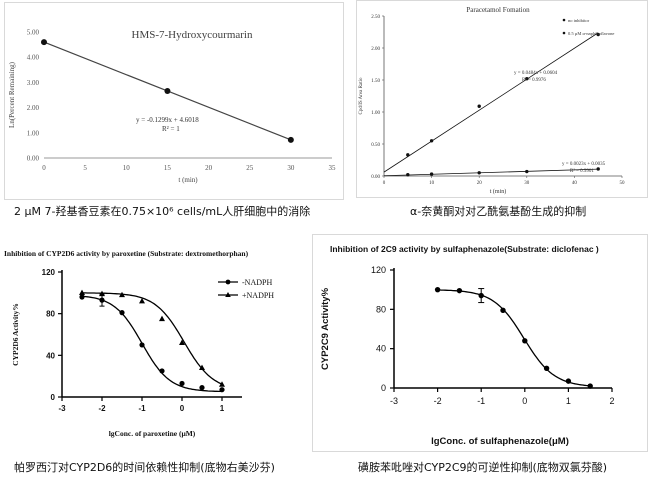 The image size is (651, 477). What do you see at coordinates (498, 10) in the screenshot?
I see `chart-title: Paracetamol Fomation` at bounding box center [498, 10].